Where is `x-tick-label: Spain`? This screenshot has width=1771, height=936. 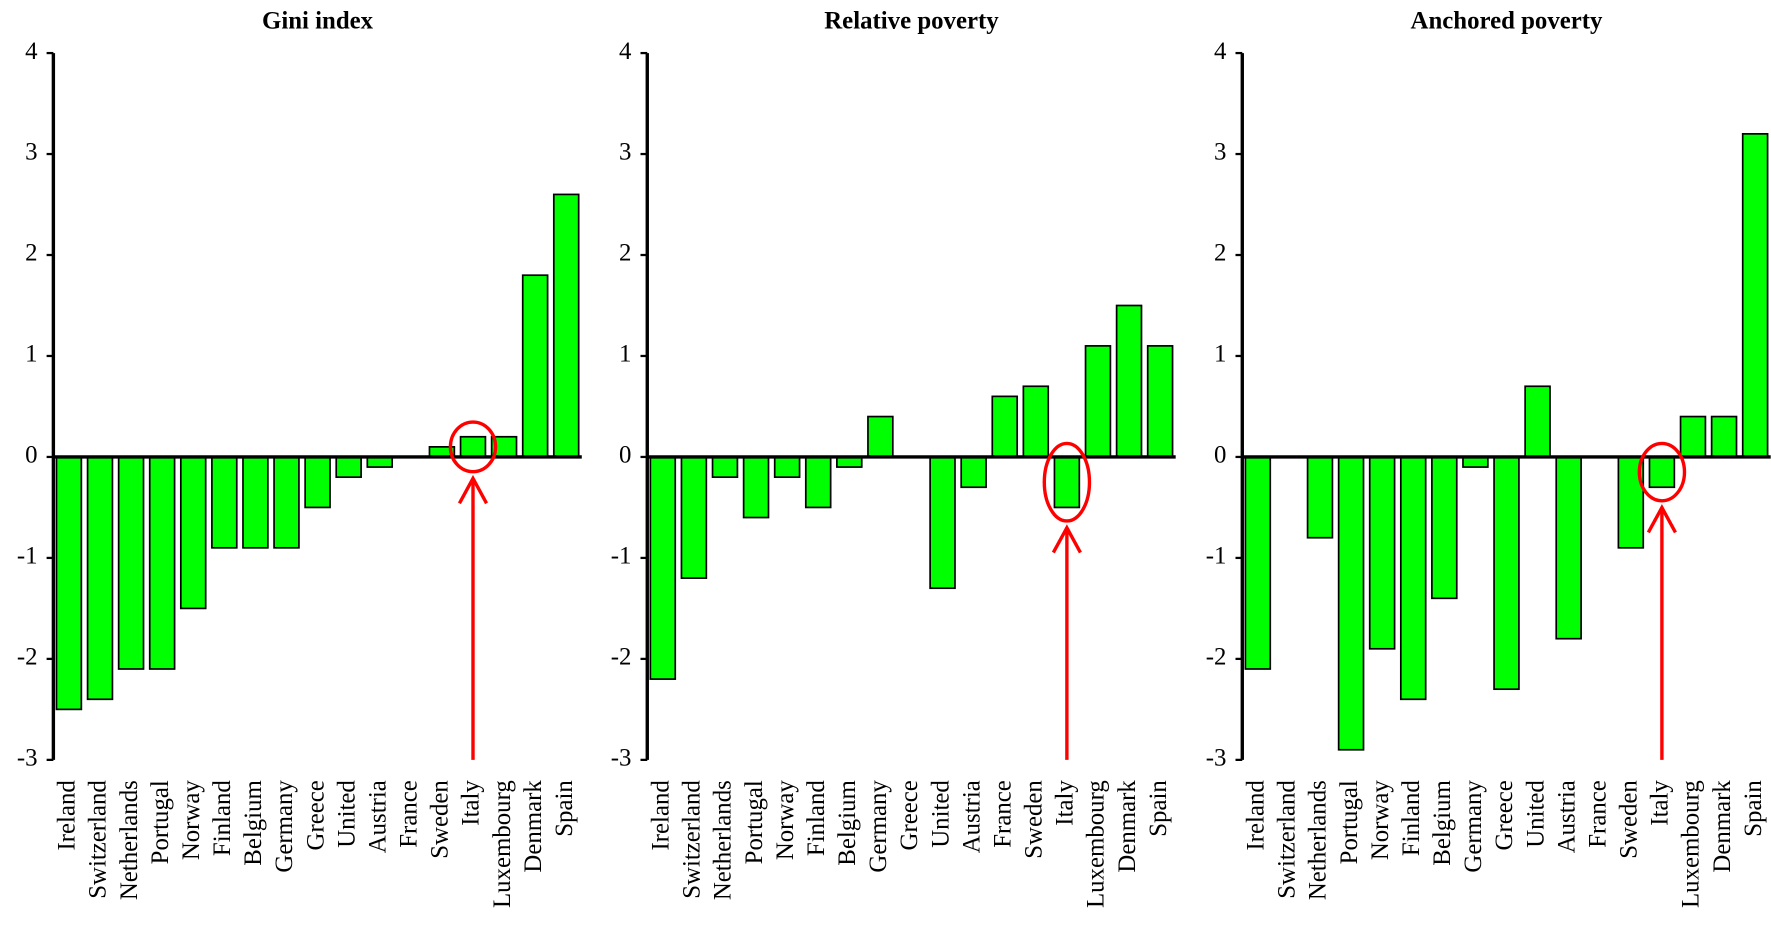 x-tick-label: Spain is located at coordinates (1753, 808).